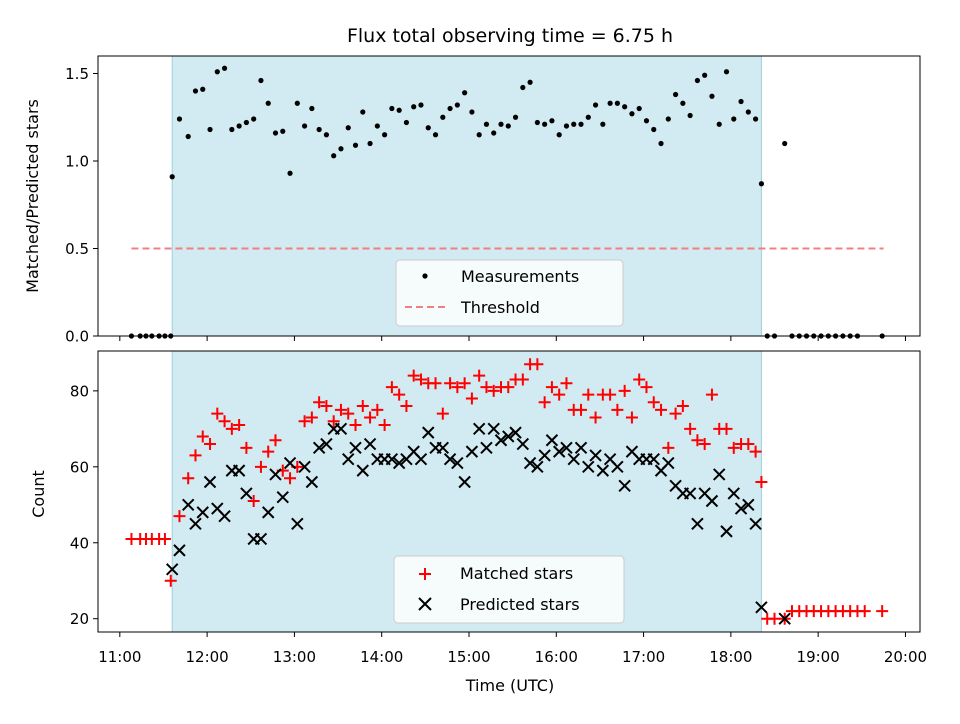 The width and height of the screenshot is (960, 724). What do you see at coordinates (509, 685) in the screenshot?
I see `x-axis-label: Time (UTC)` at bounding box center [509, 685].